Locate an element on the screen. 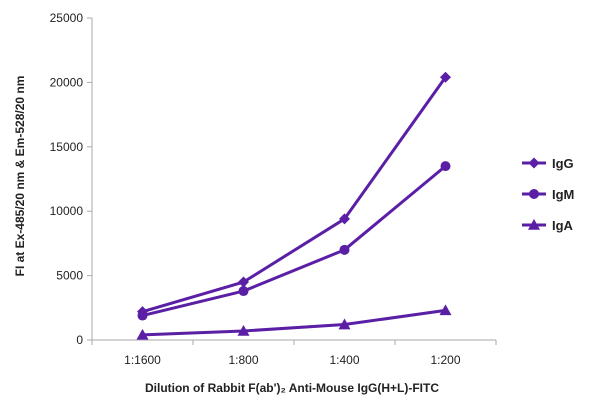 The image size is (600, 412). y-tick-label: 5000 is located at coordinates (69, 276).